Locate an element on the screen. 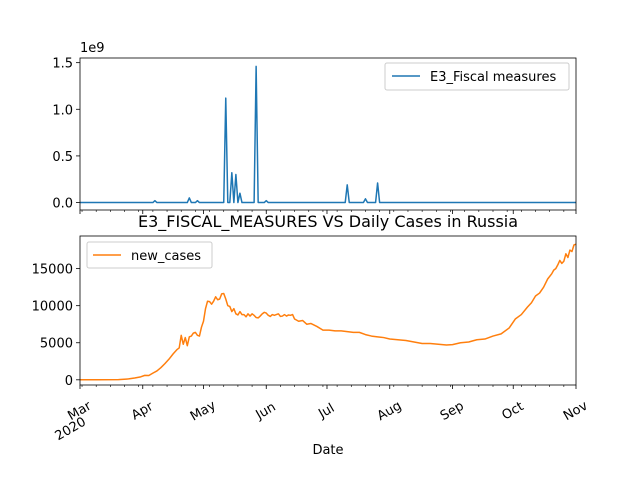  daily-cases-y-axis: 0 5000 10000 15000 is located at coordinates (56, 326).